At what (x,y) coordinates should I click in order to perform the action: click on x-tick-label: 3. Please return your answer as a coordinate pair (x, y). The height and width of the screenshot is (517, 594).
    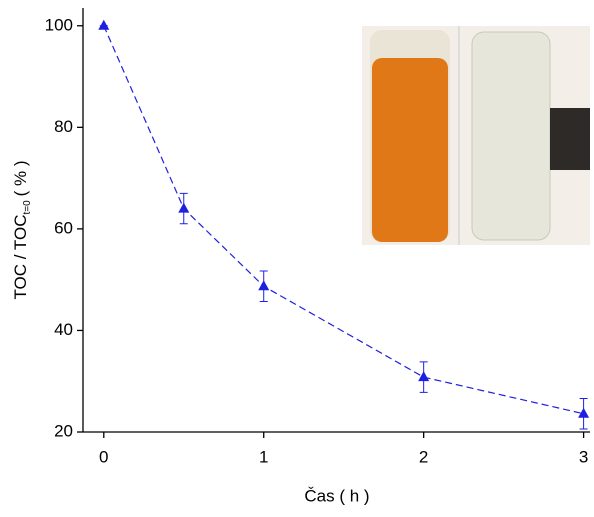
    Looking at the image, I should click on (583, 456).